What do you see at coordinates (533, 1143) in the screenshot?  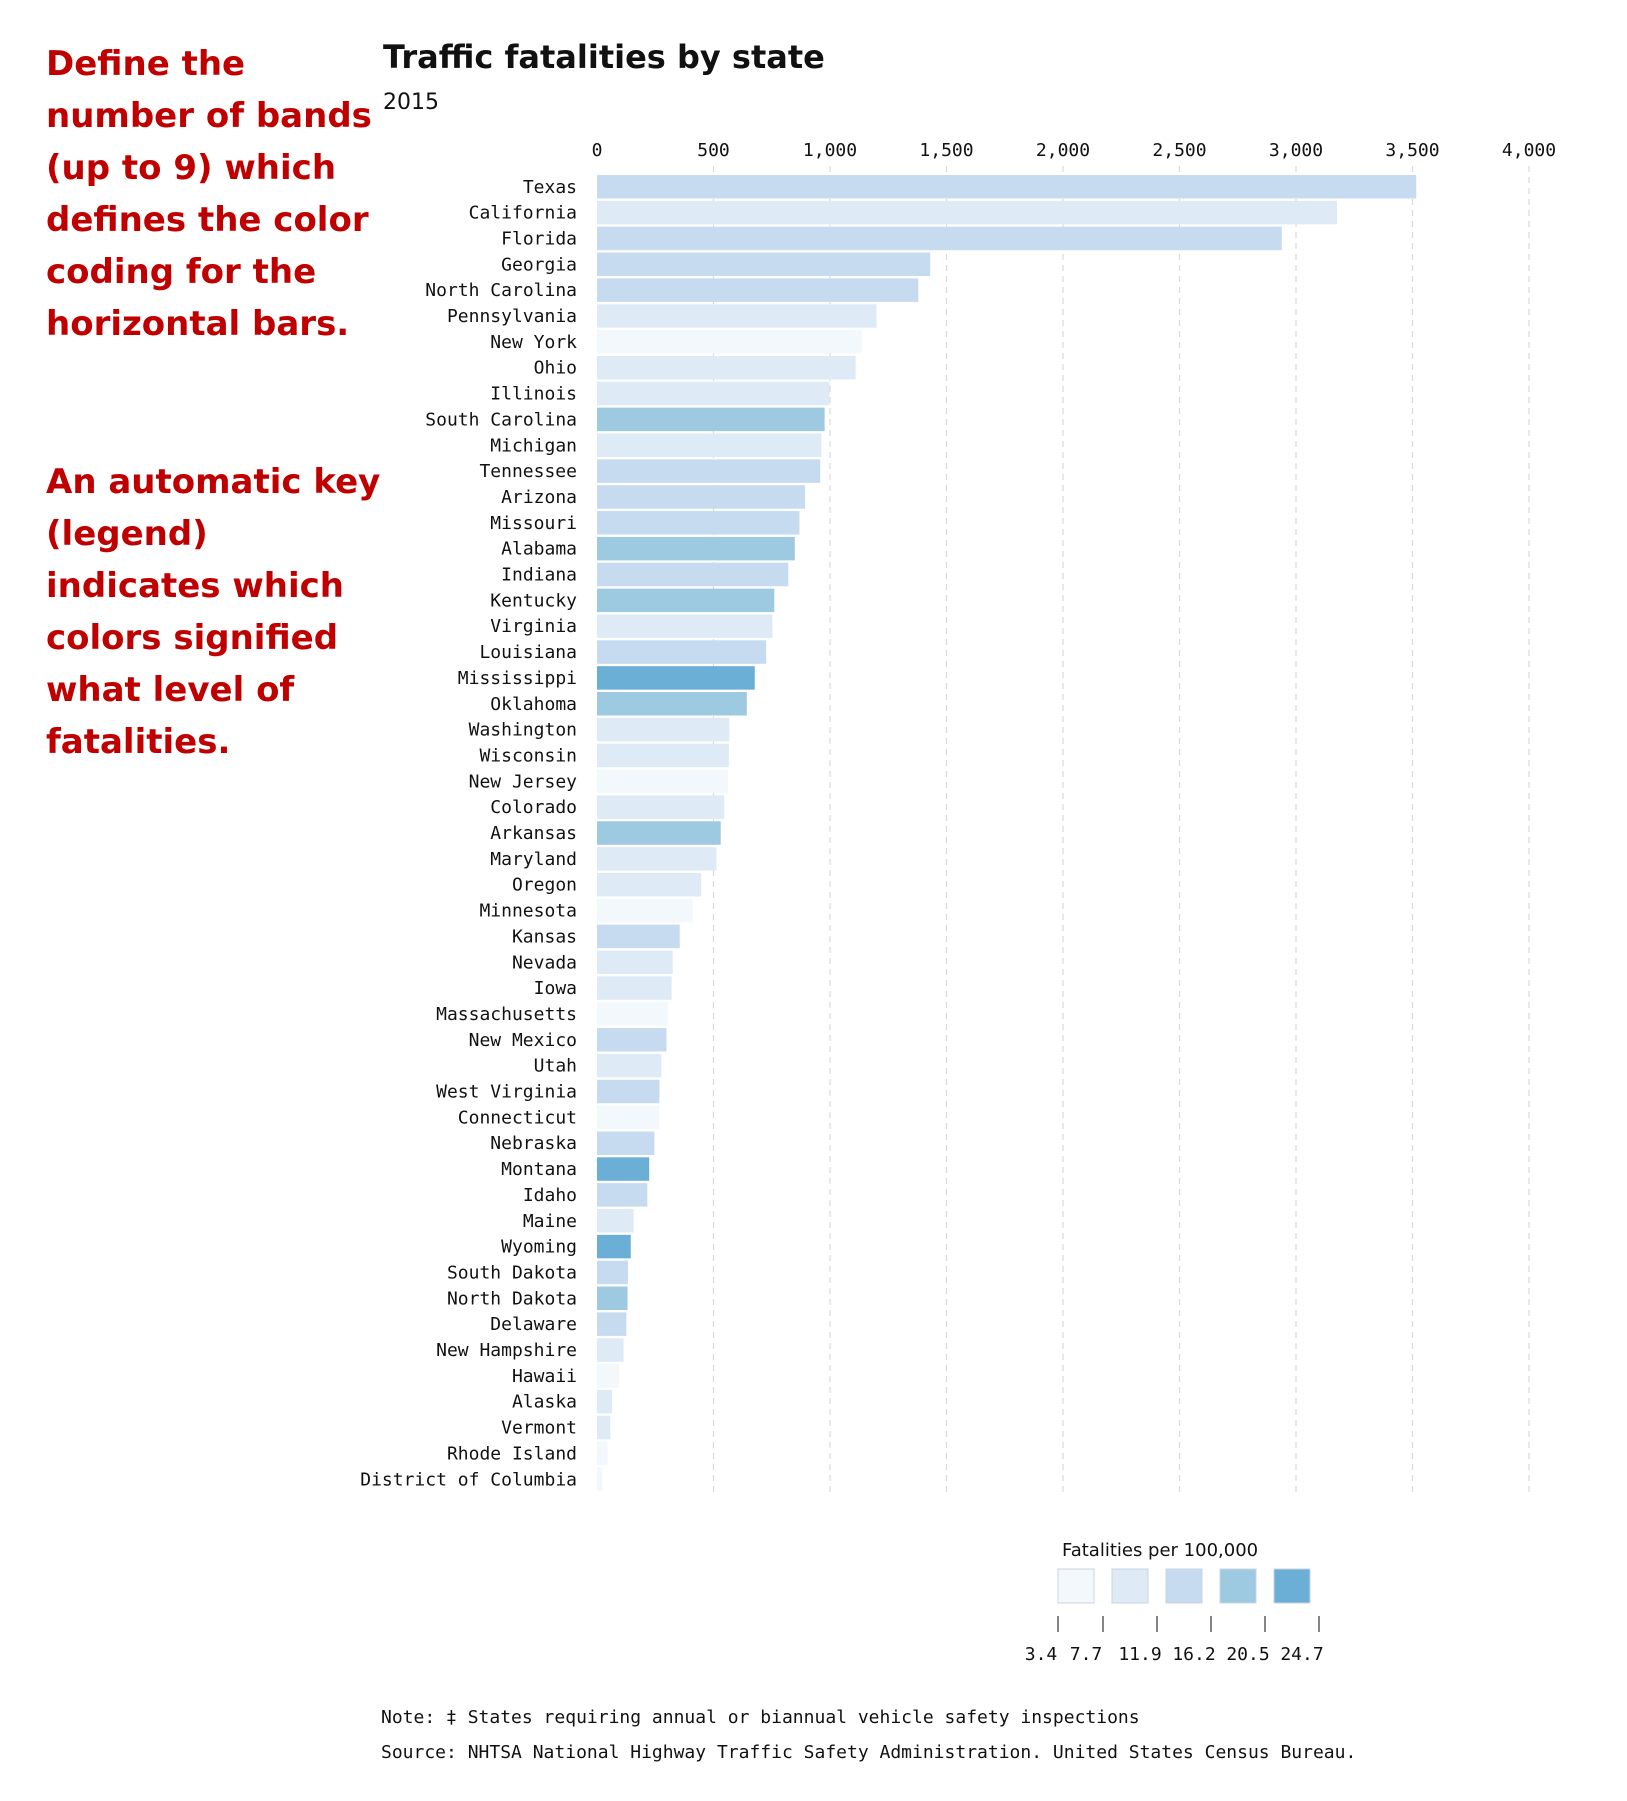 I see `category-label: Nebraska` at bounding box center [533, 1143].